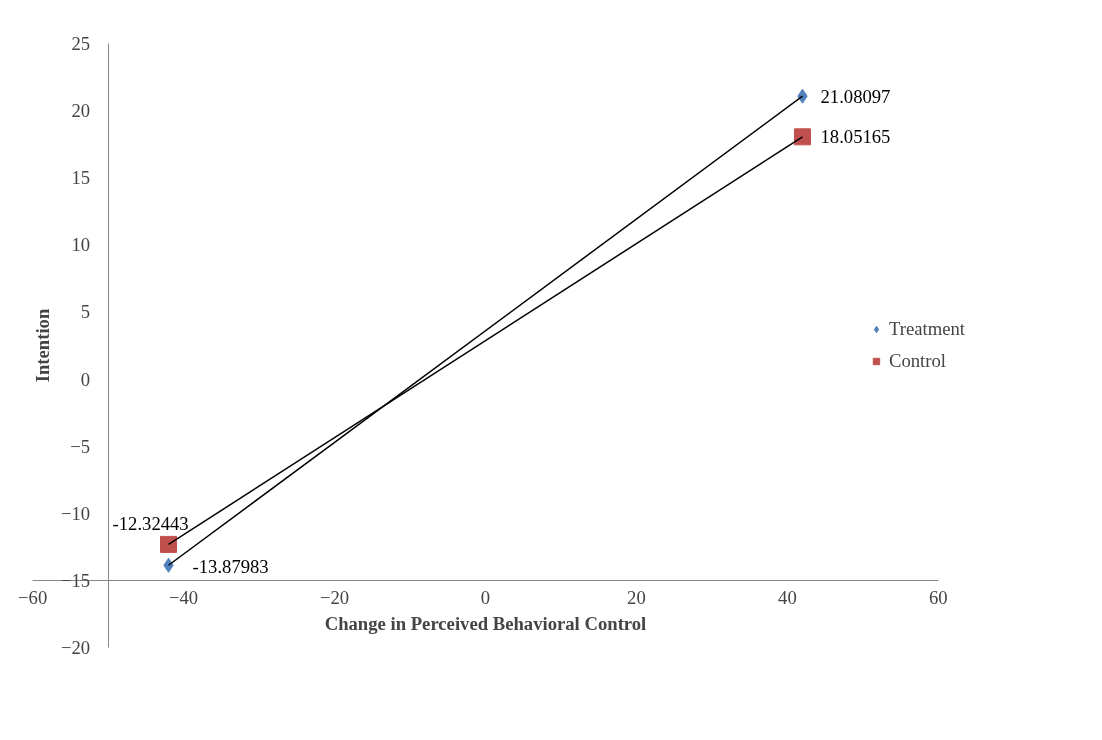  Describe the element at coordinates (81, 44) in the screenshot. I see `y-tick-label: 25` at that location.